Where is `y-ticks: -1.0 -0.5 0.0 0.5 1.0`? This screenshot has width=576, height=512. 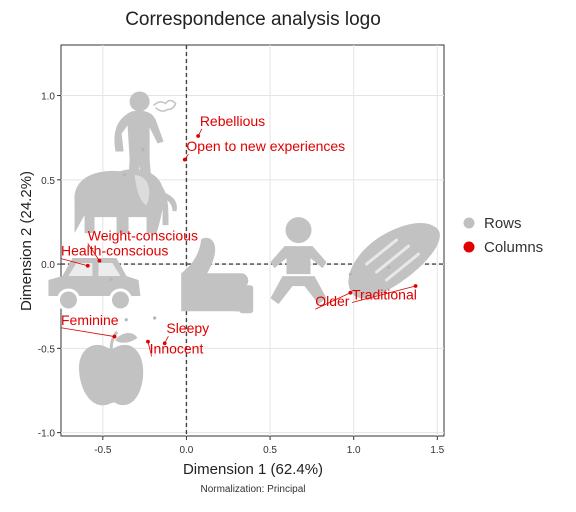
y-ticks: -1.0 -0.5 0.0 0.5 1.0 is located at coordinates (49, 266).